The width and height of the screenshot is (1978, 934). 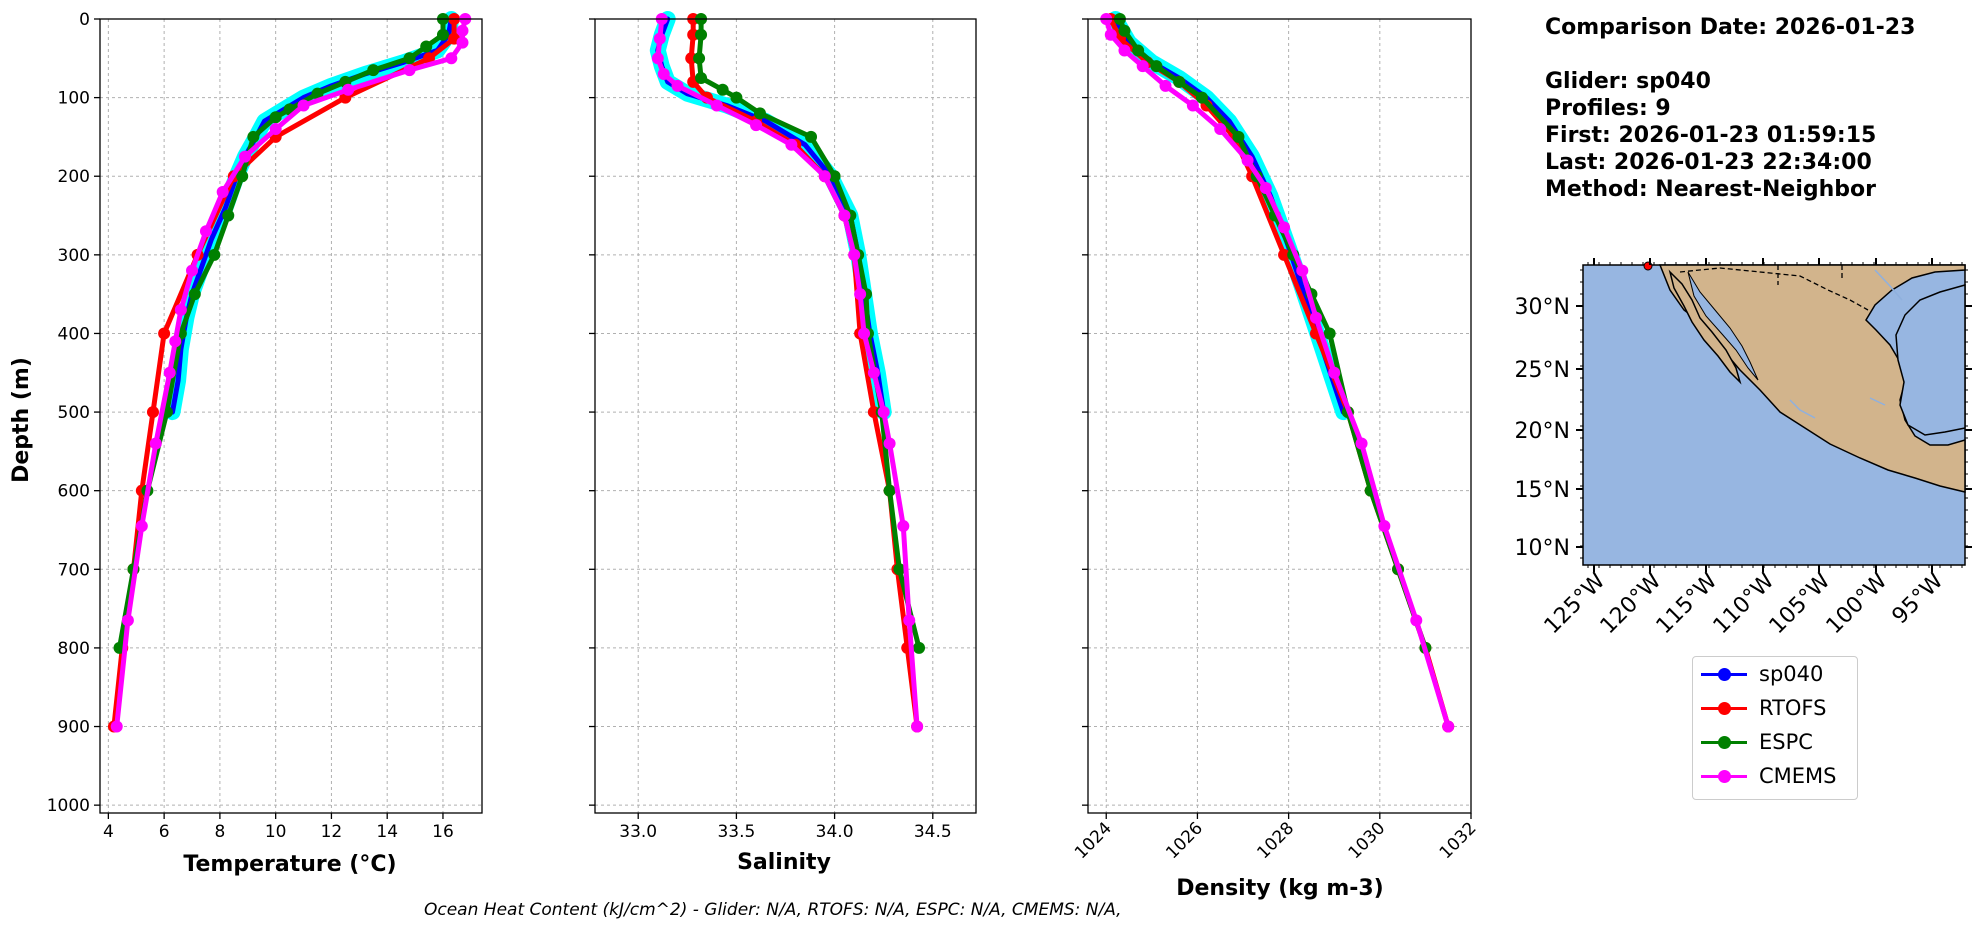 I want to click on map-lat-label: 30°N, so click(x=1542, y=307).